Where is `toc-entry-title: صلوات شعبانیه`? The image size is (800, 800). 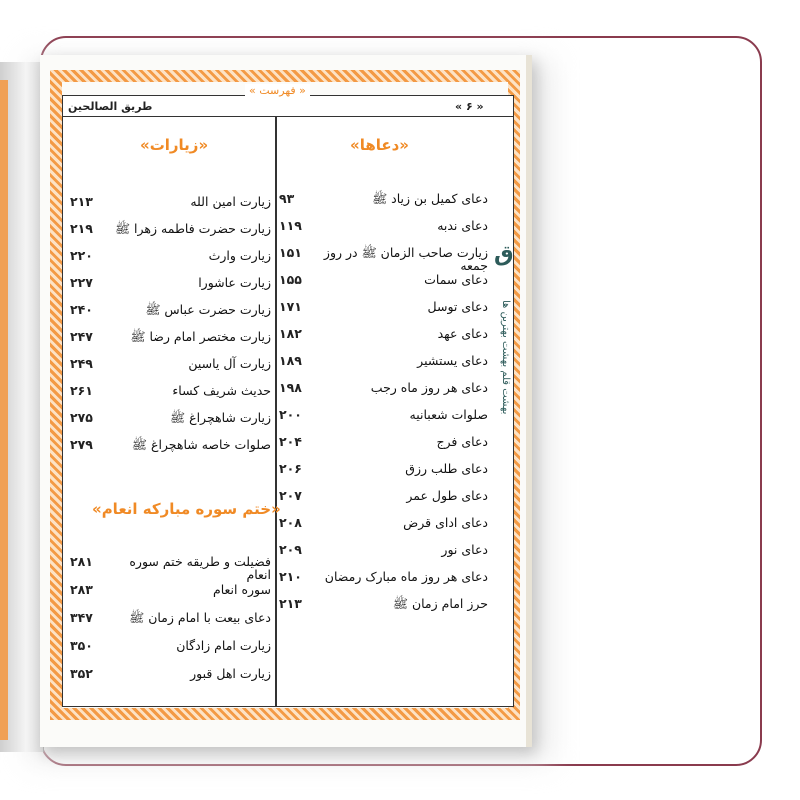
toc-entry-title: صلوات شعبانیه is located at coordinates (448, 414).